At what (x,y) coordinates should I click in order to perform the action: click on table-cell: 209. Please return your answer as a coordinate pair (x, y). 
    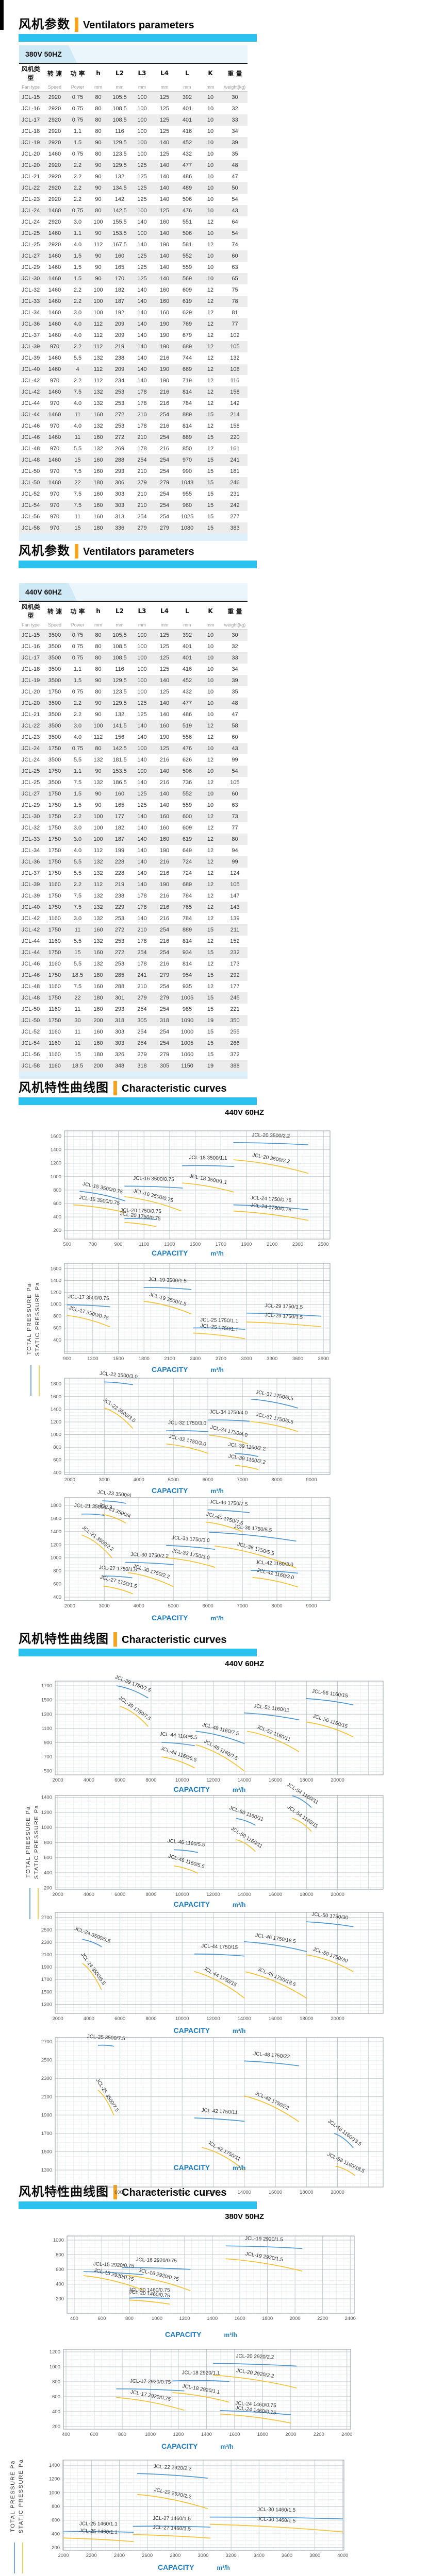
    Looking at the image, I should click on (119, 324).